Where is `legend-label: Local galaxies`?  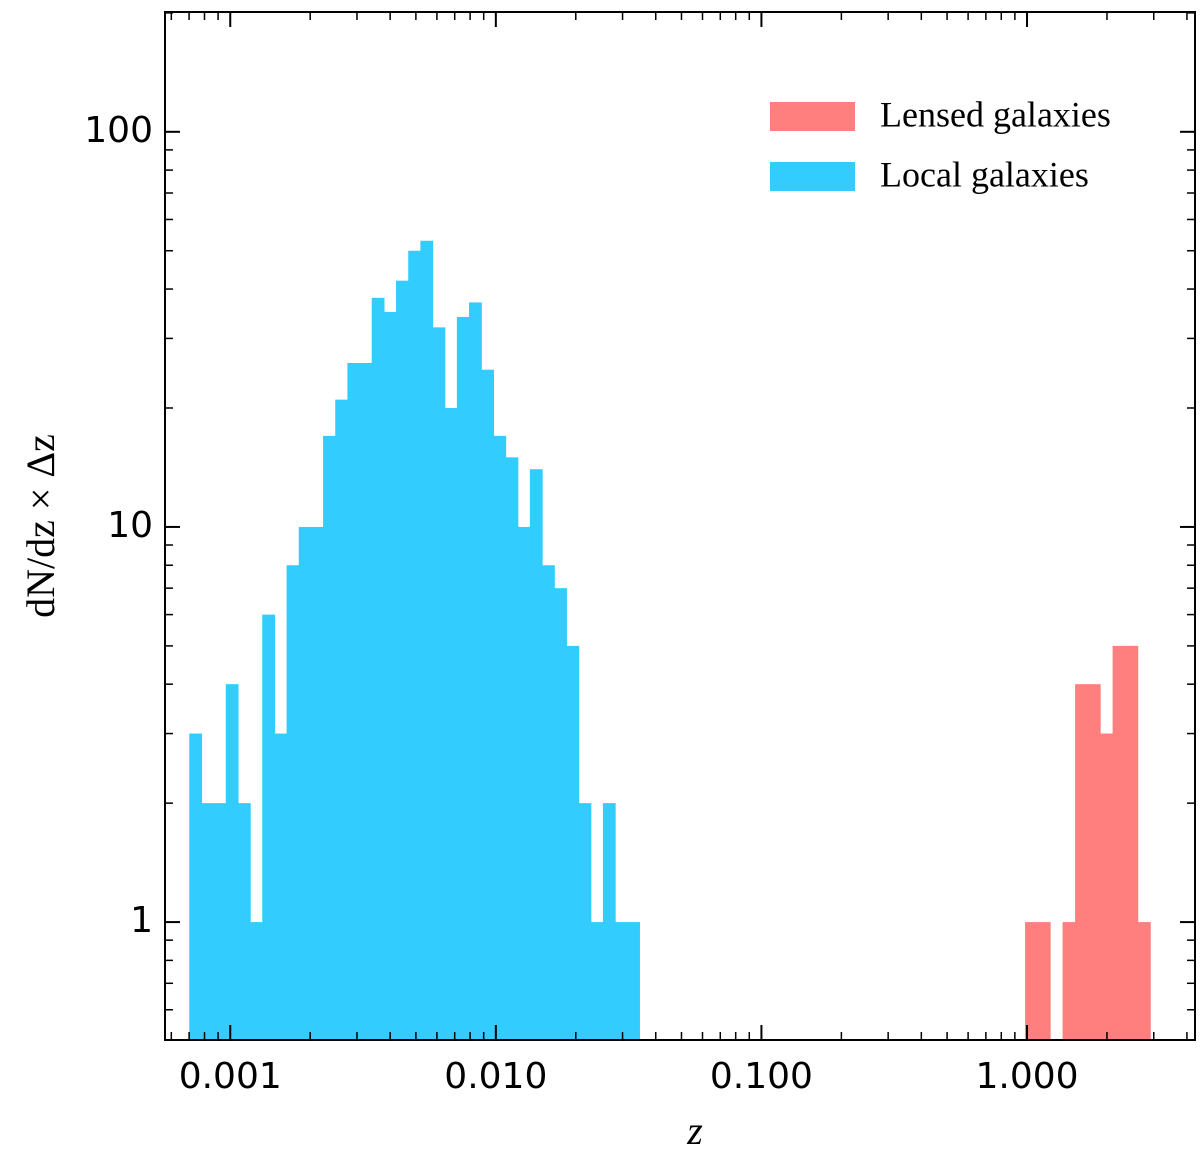
legend-label: Local galaxies is located at coordinates (984, 174).